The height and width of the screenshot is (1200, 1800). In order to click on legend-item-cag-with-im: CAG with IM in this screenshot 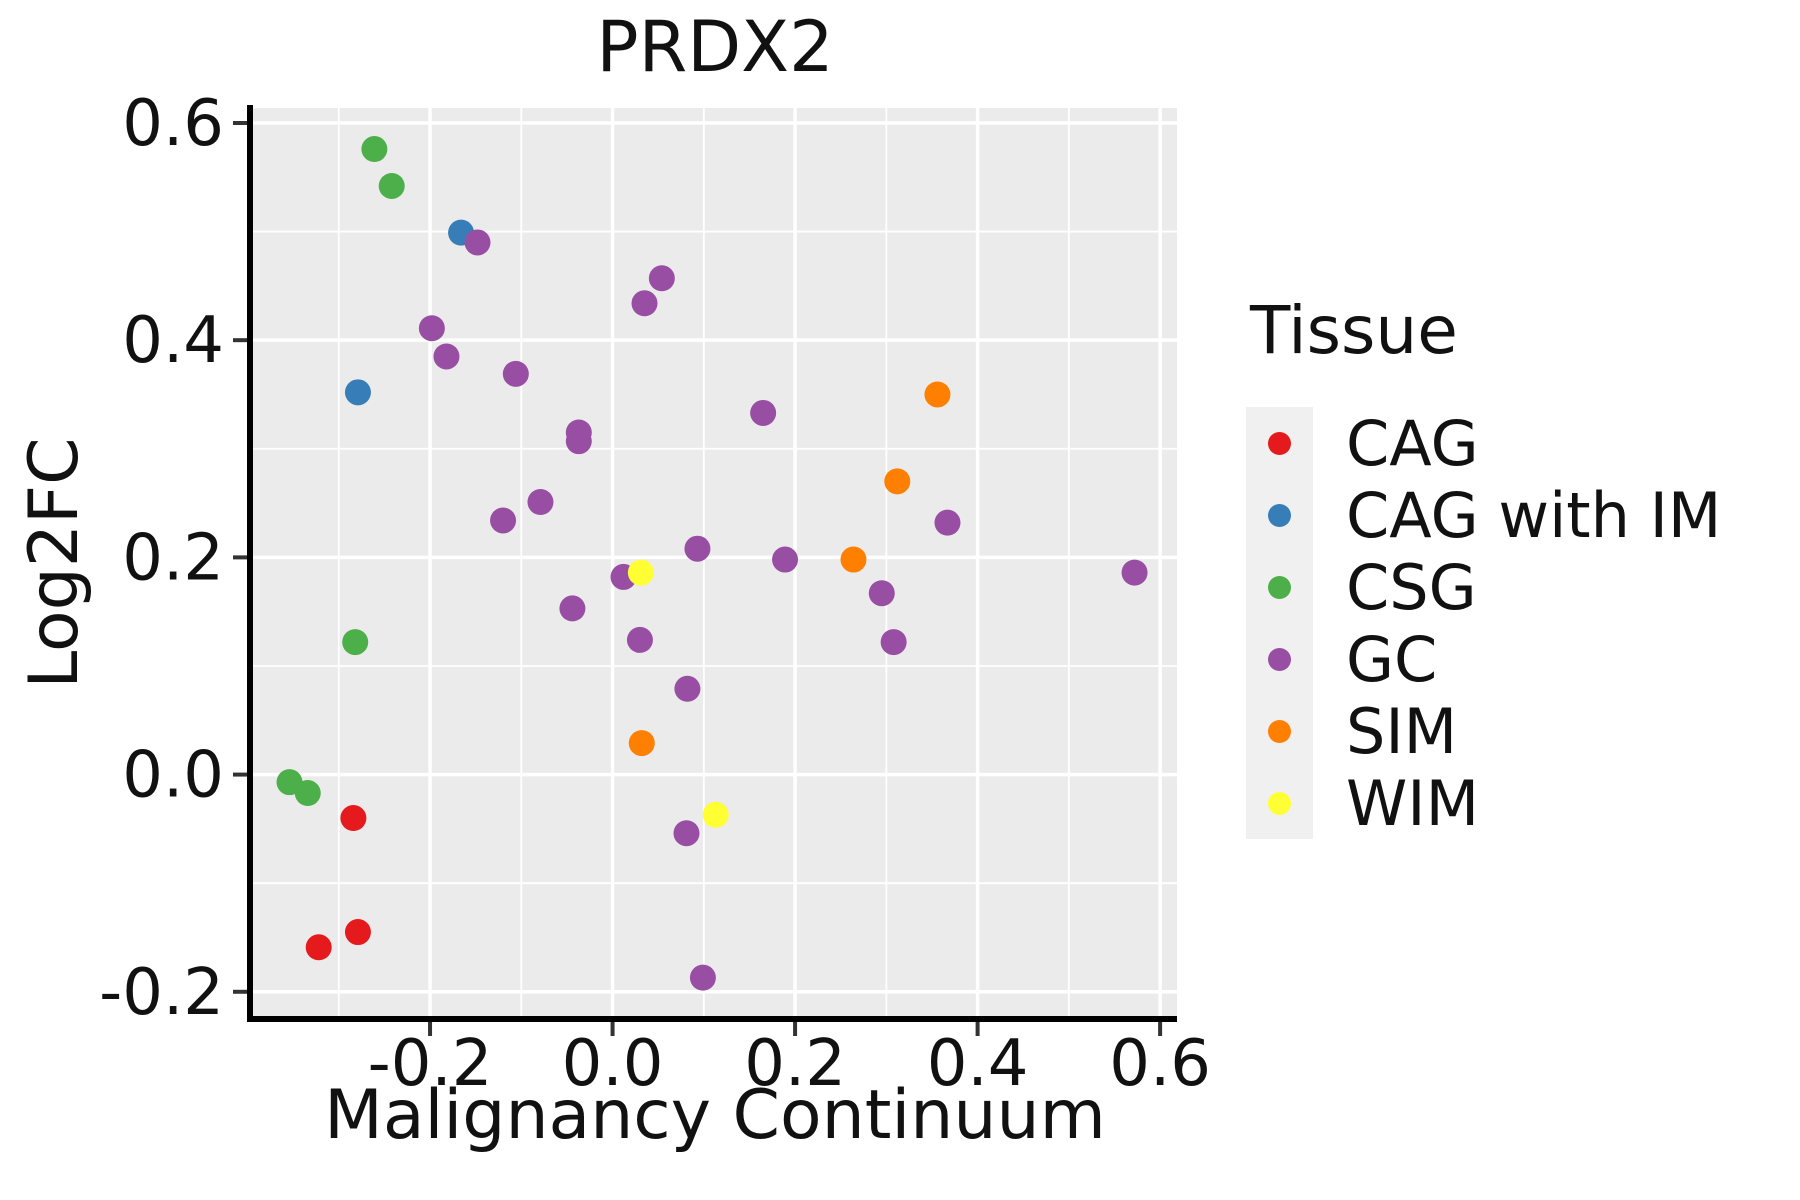, I will do `click(1484, 515)`.